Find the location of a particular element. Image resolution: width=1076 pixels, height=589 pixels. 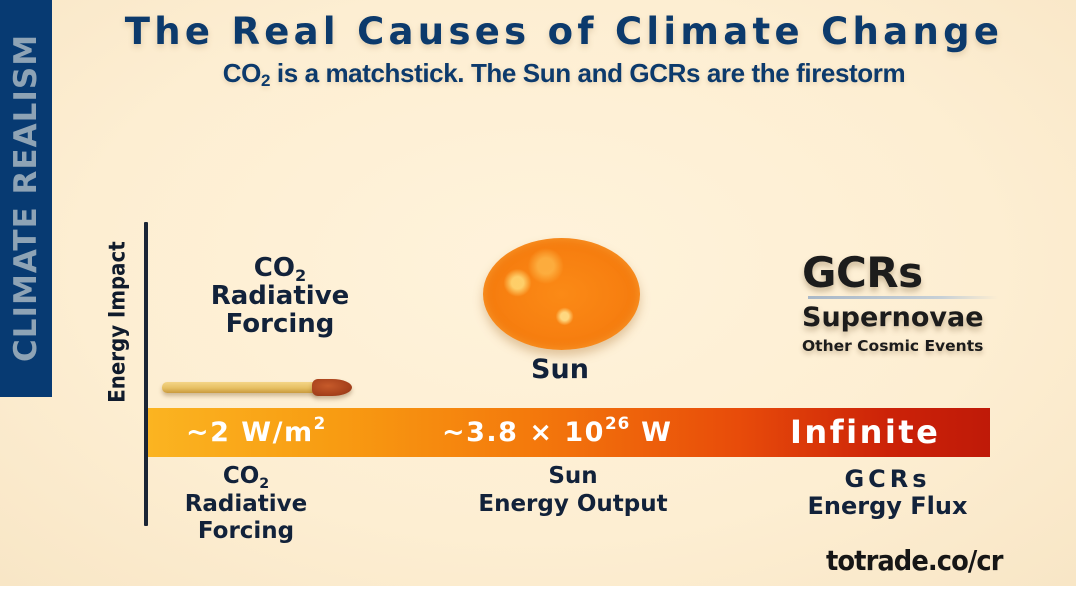

sun-lower-line2: Energy Output is located at coordinates (573, 503).